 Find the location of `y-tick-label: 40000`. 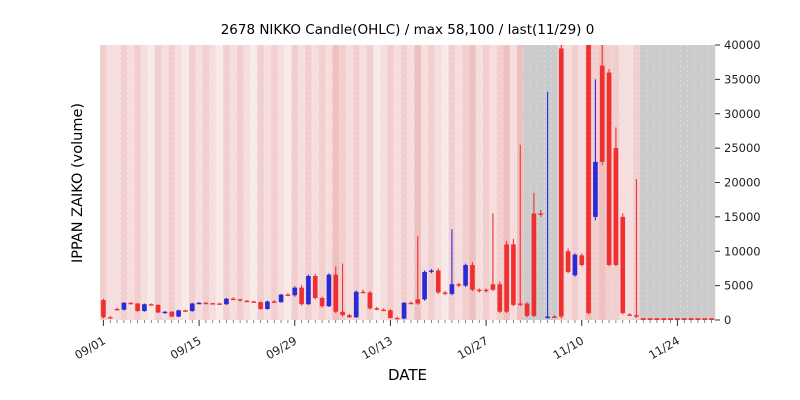

y-tick-label: 40000 is located at coordinates (742, 45).